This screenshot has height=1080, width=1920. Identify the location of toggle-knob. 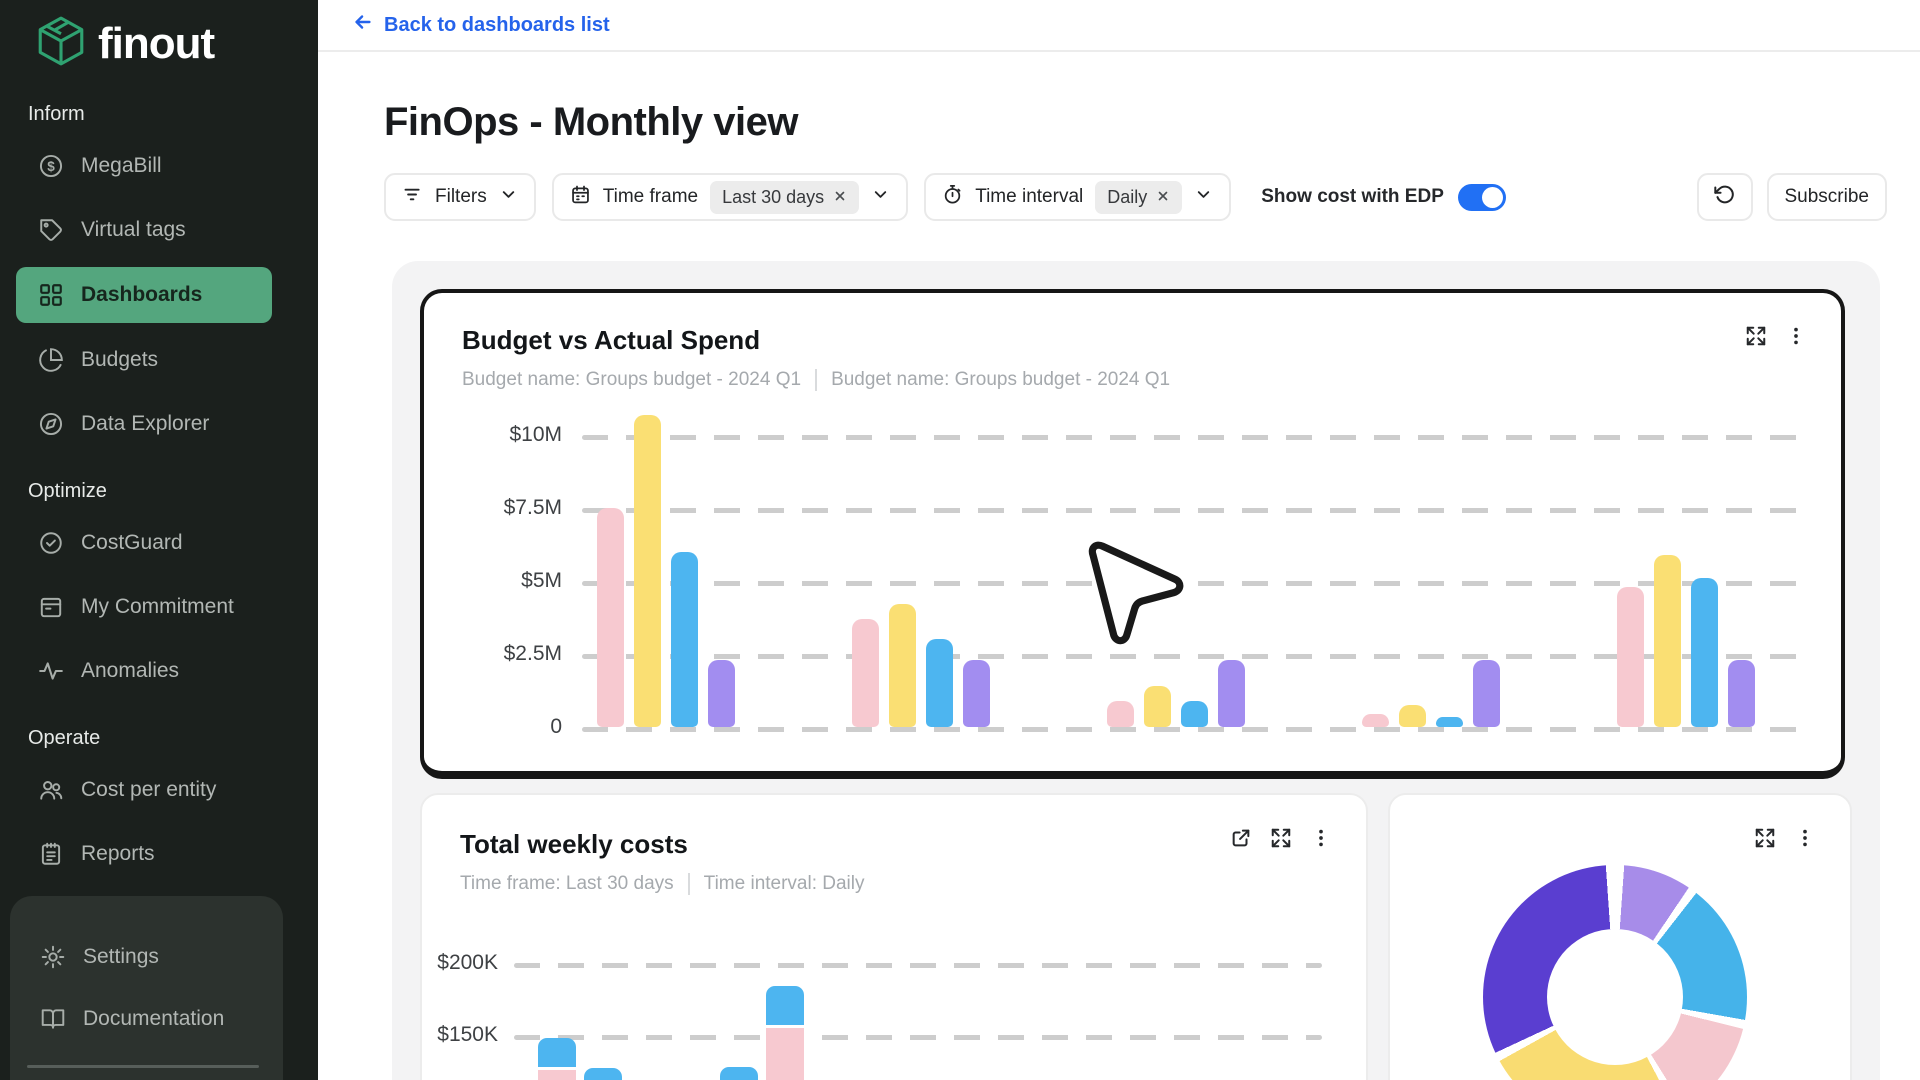
(1492, 197).